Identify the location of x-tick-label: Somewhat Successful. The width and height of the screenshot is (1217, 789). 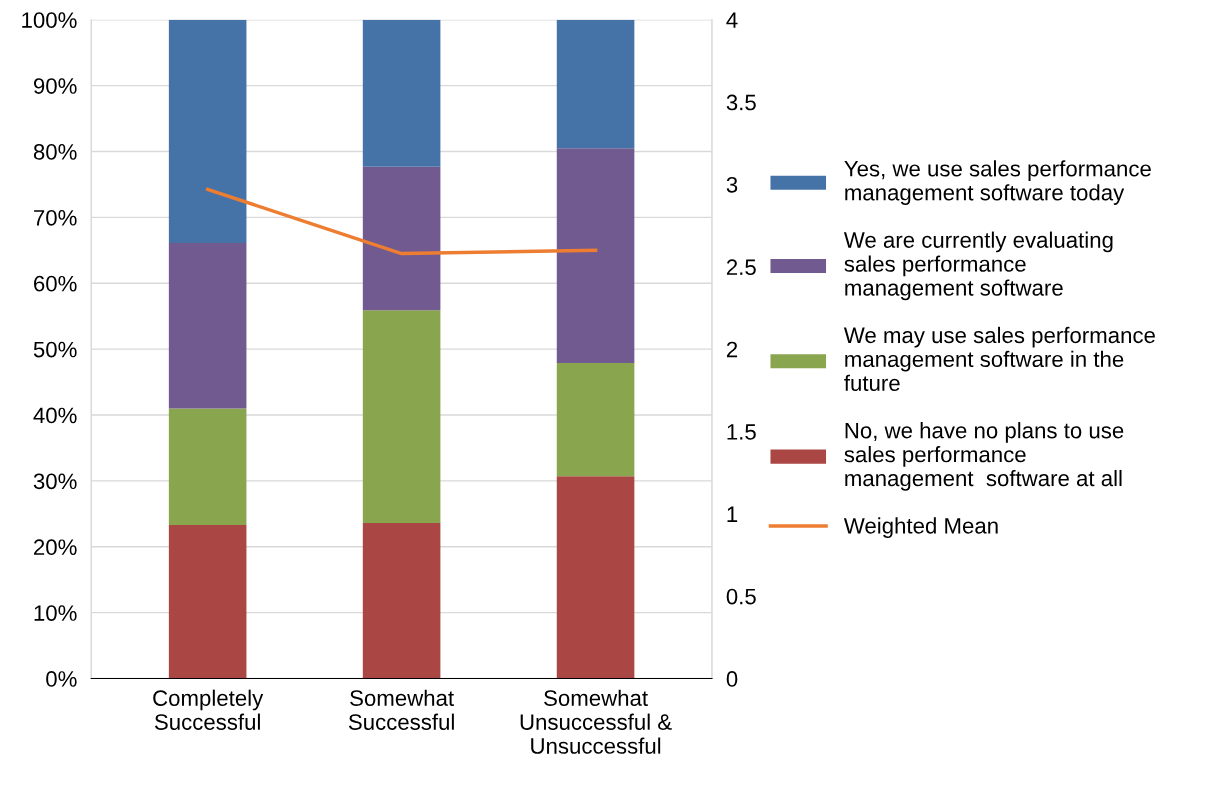
(401, 709).